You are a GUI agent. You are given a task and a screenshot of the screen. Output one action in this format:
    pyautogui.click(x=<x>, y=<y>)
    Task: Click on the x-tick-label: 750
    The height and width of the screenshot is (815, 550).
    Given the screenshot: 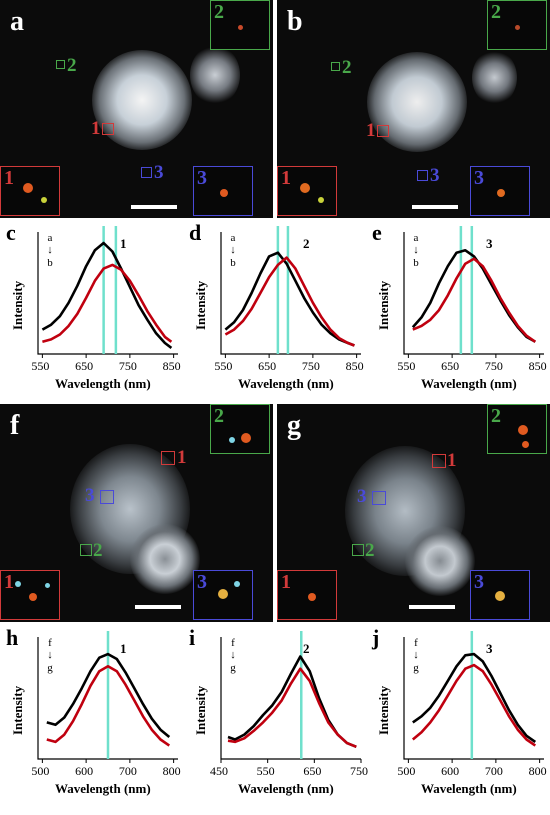 What is the action you would take?
    pyautogui.click(x=493, y=366)
    